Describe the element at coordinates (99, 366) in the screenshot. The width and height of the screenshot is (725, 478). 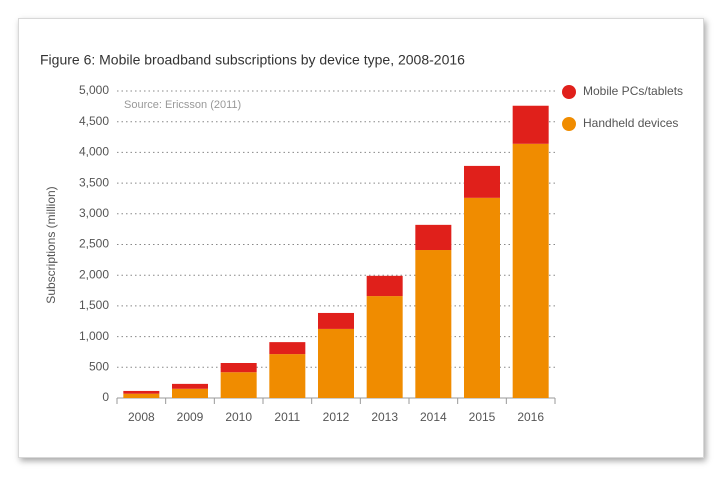
I see `y-tick-label: 500` at that location.